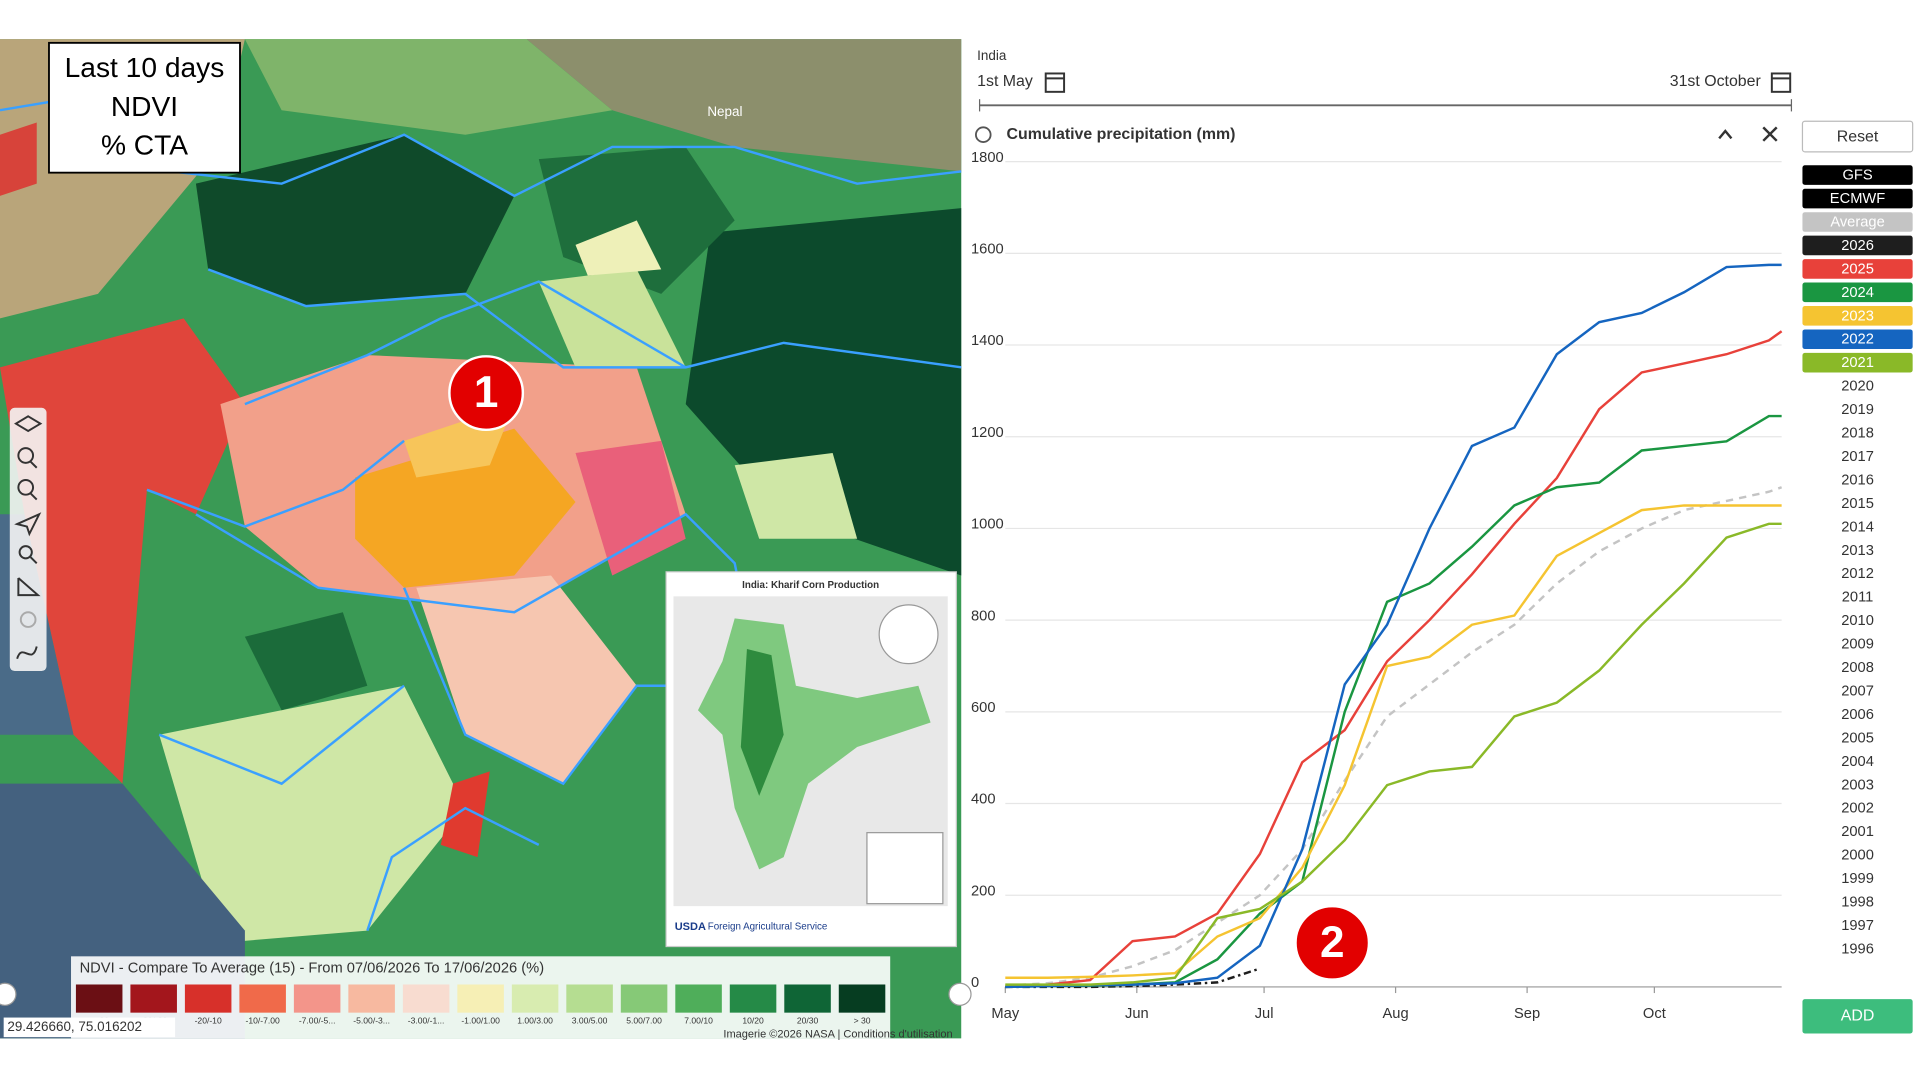 The height and width of the screenshot is (1080, 1920). Describe the element at coordinates (1385, 105) in the screenshot. I see `date-slider` at that location.